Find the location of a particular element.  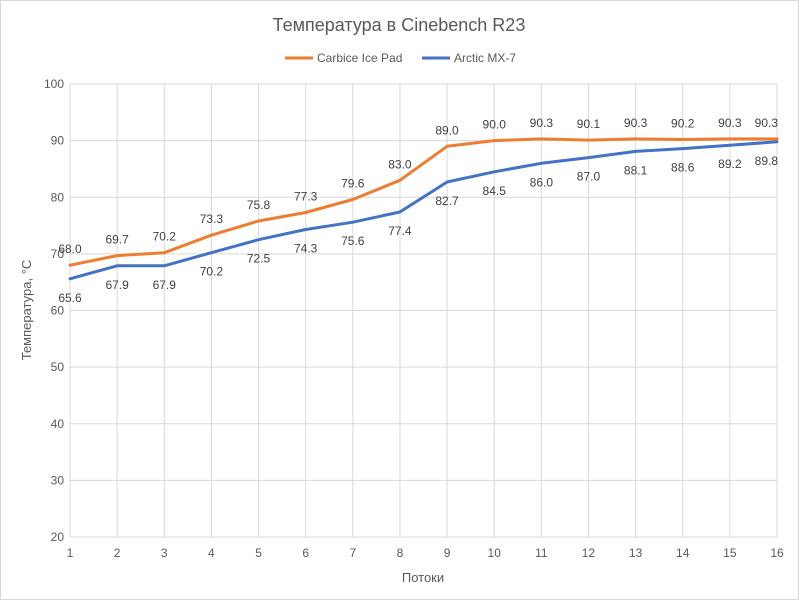

x-tick-label: 10 is located at coordinates (495, 553).